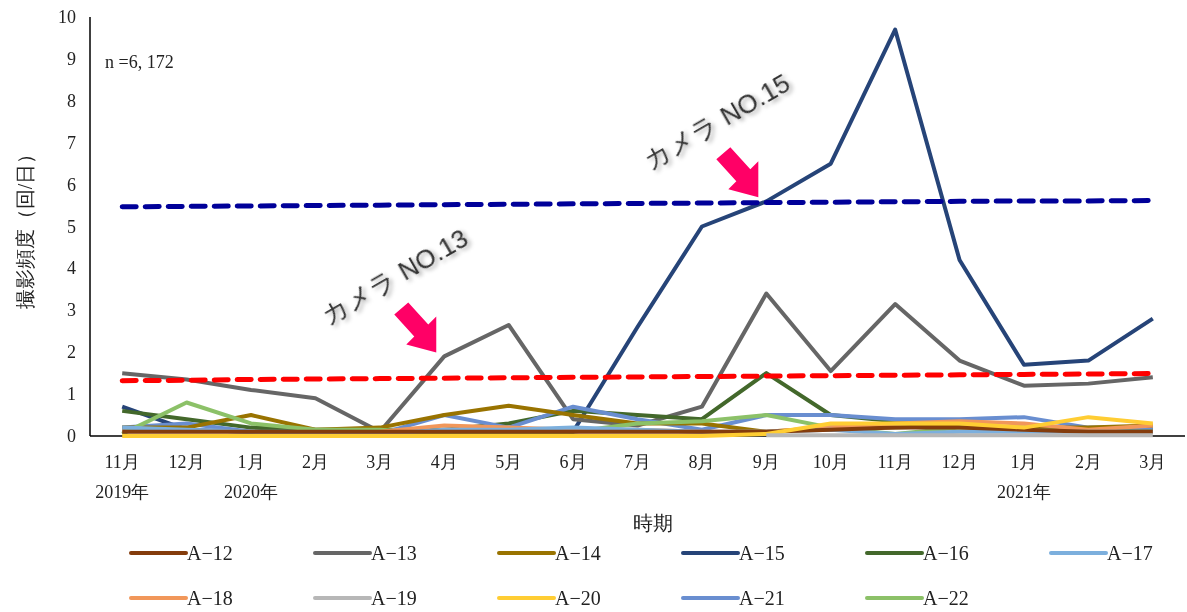 This screenshot has width=1187, height=612. I want to click on y-tick-label: 4, so click(71, 268).